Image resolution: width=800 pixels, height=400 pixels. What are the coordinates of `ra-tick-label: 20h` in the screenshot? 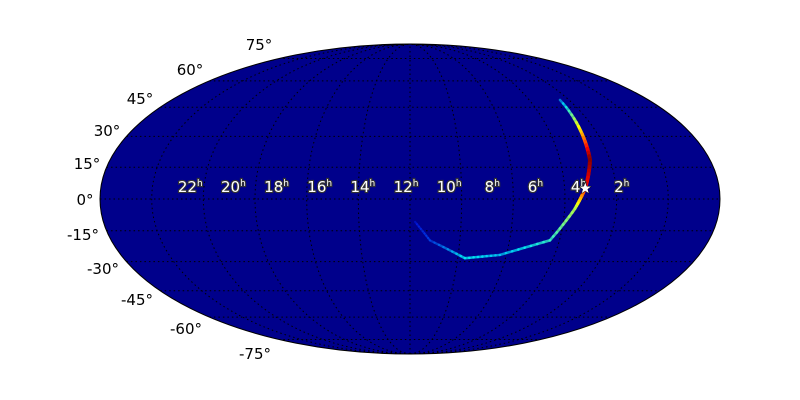 It's located at (233, 187).